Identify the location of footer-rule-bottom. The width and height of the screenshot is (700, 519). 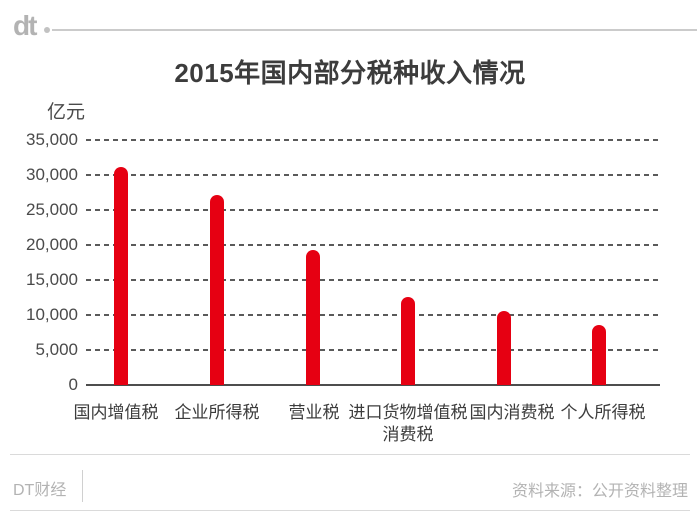
(350, 510).